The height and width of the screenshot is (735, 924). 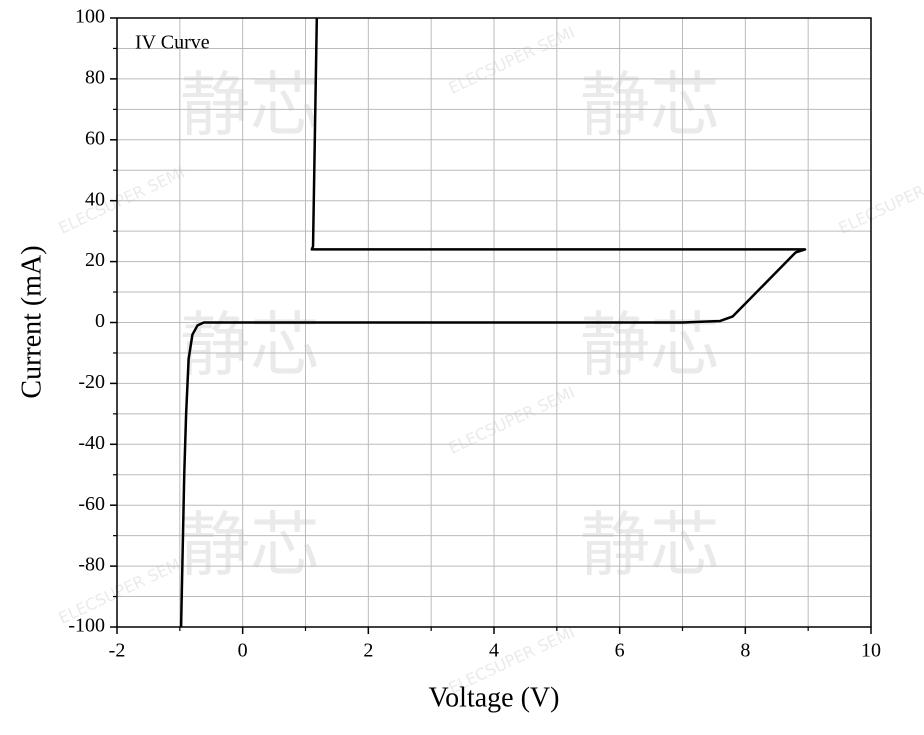 What do you see at coordinates (31, 321) in the screenshot?
I see `y-axis-label: Current (mA)` at bounding box center [31, 321].